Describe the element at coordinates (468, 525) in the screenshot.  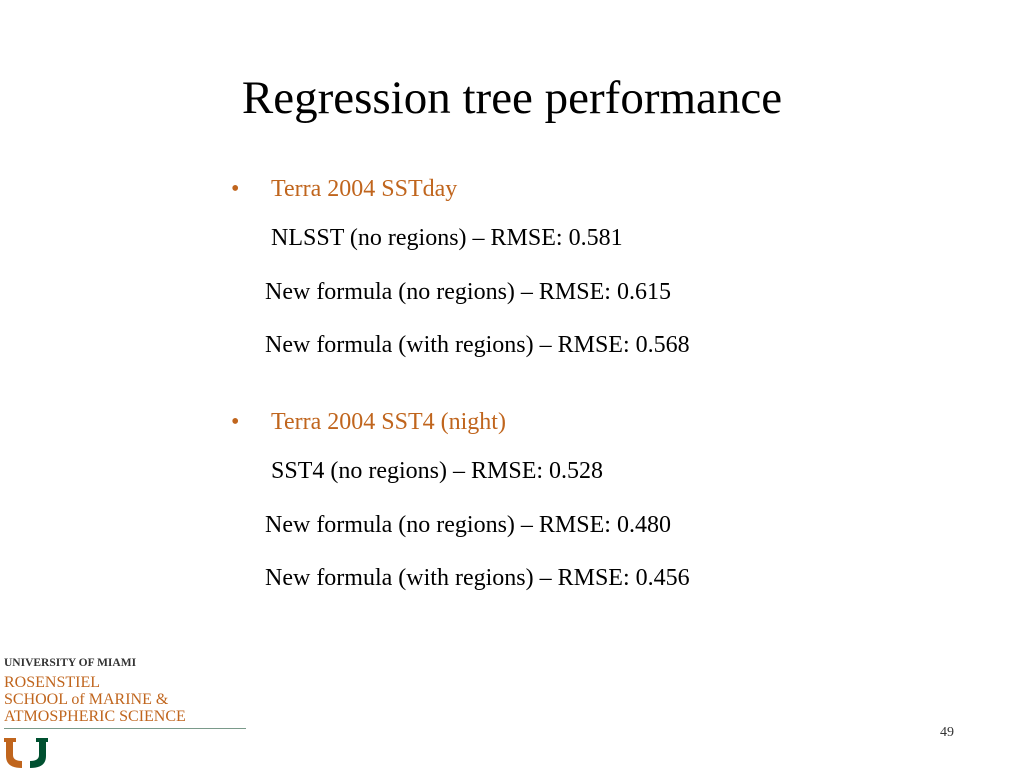
I see `result-line: New formula (no regions) – RMSE: 0.480` at that location.